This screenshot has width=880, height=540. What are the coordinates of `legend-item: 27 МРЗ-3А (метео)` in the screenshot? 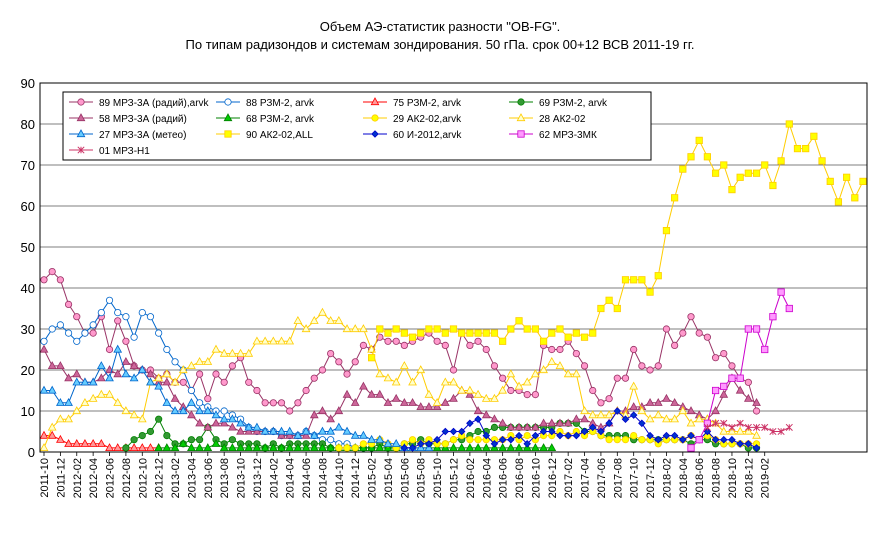 It's located at (127, 135).